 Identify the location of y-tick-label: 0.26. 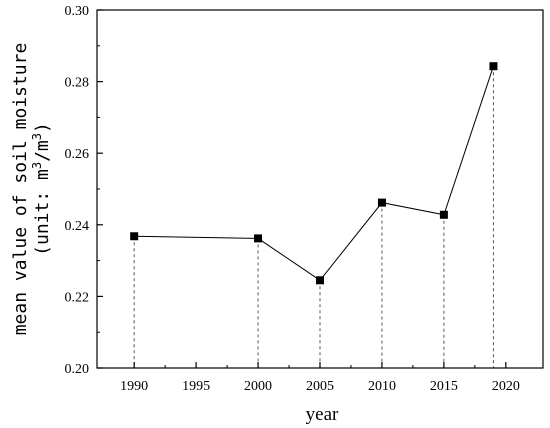
(77, 154).